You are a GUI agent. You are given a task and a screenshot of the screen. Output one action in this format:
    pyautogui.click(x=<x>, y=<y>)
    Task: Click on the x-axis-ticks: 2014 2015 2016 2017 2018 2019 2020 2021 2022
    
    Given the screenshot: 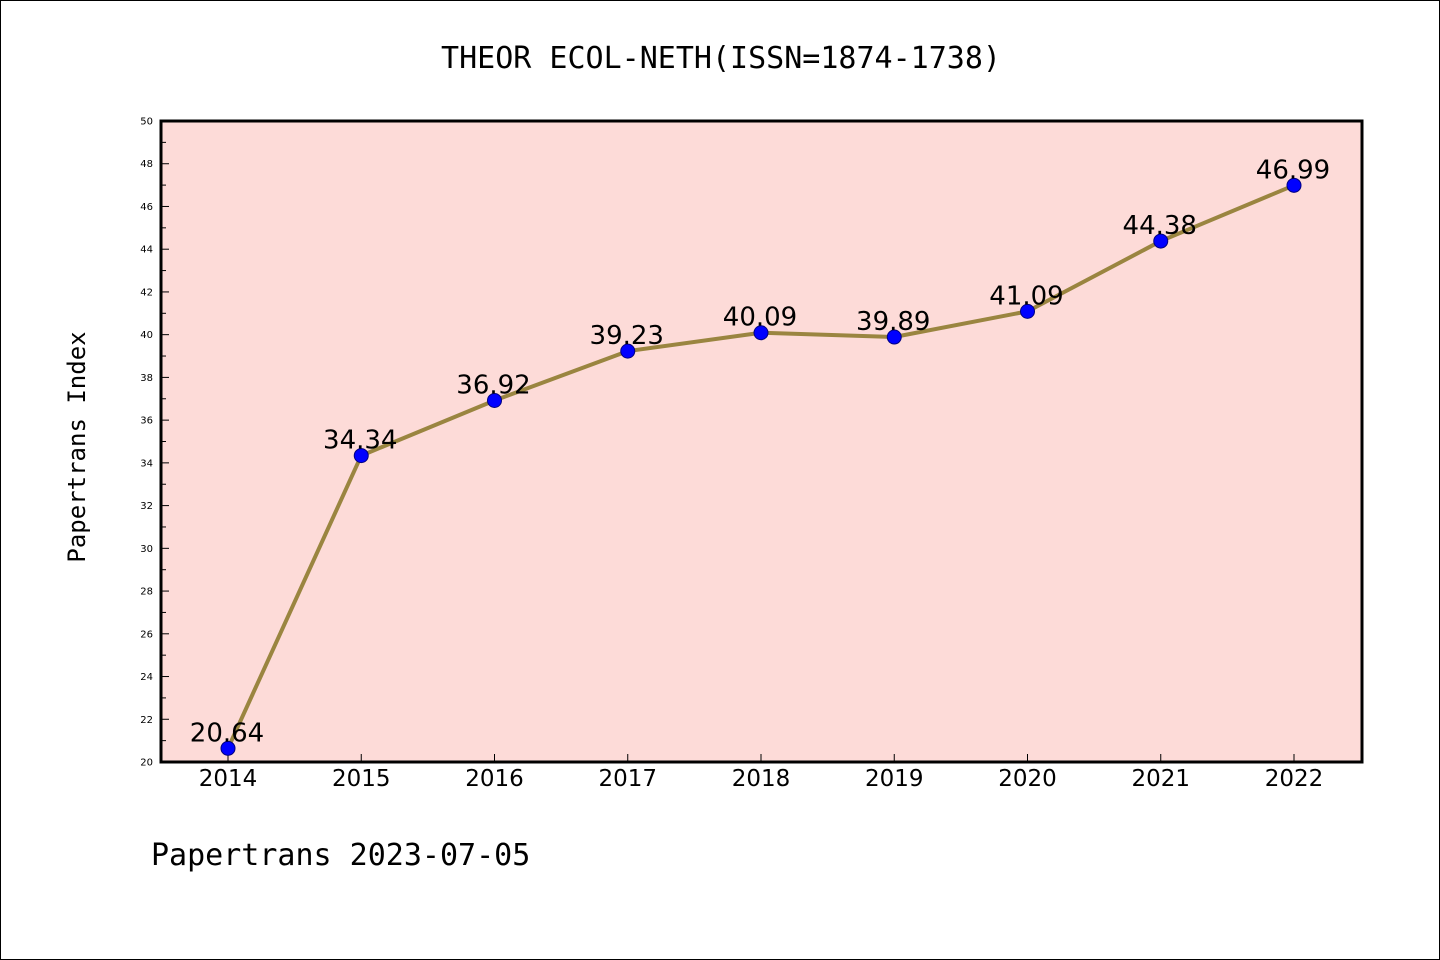 What is the action you would take?
    pyautogui.click(x=761, y=773)
    